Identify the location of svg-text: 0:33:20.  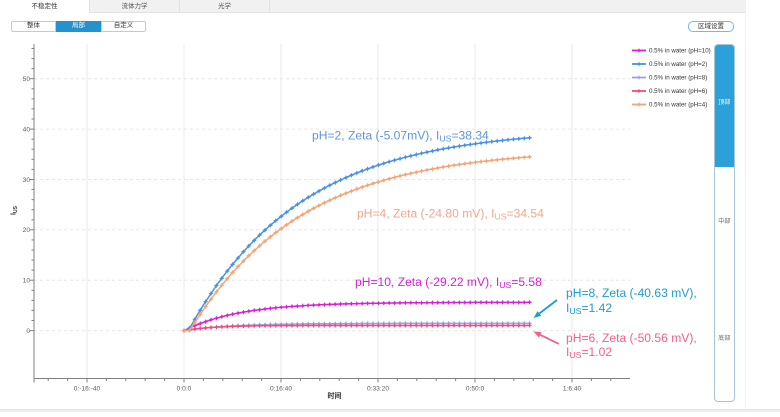
(378, 389).